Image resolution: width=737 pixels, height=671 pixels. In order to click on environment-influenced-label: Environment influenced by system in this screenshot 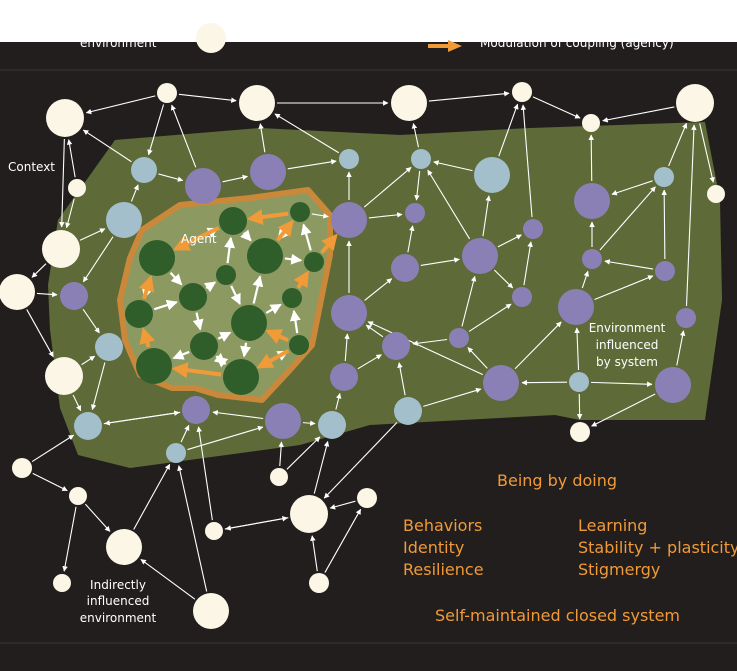, I will do `click(627, 345)`.